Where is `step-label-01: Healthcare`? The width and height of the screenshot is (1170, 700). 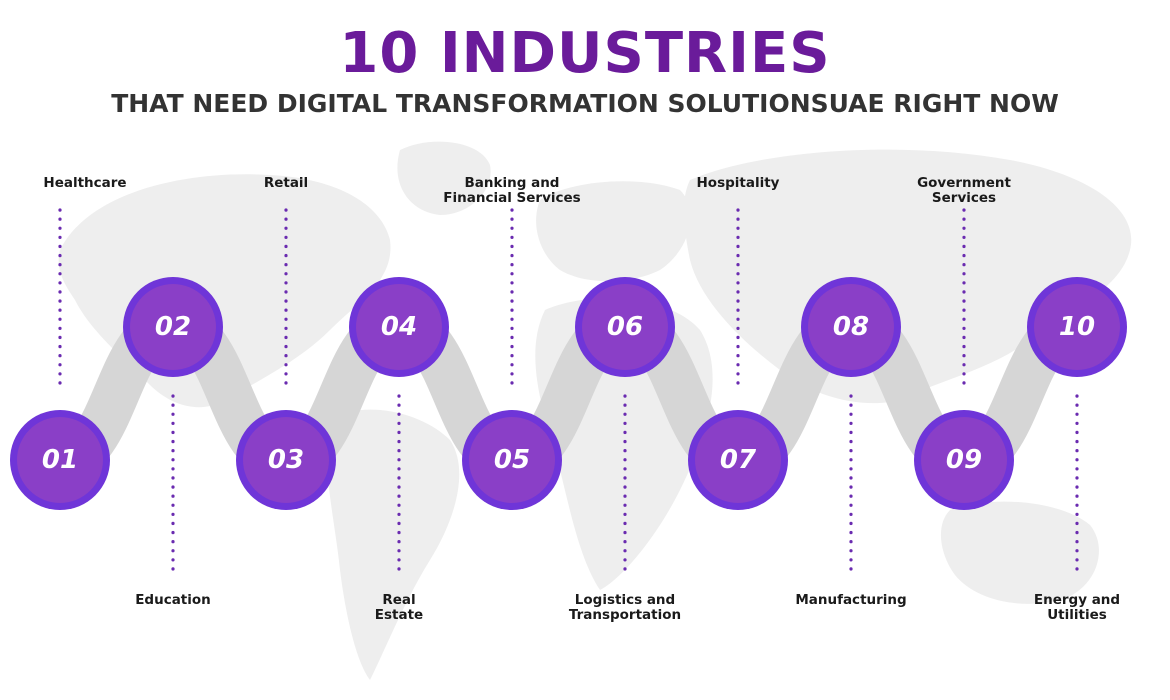 step-label-01: Healthcare is located at coordinates (85, 183).